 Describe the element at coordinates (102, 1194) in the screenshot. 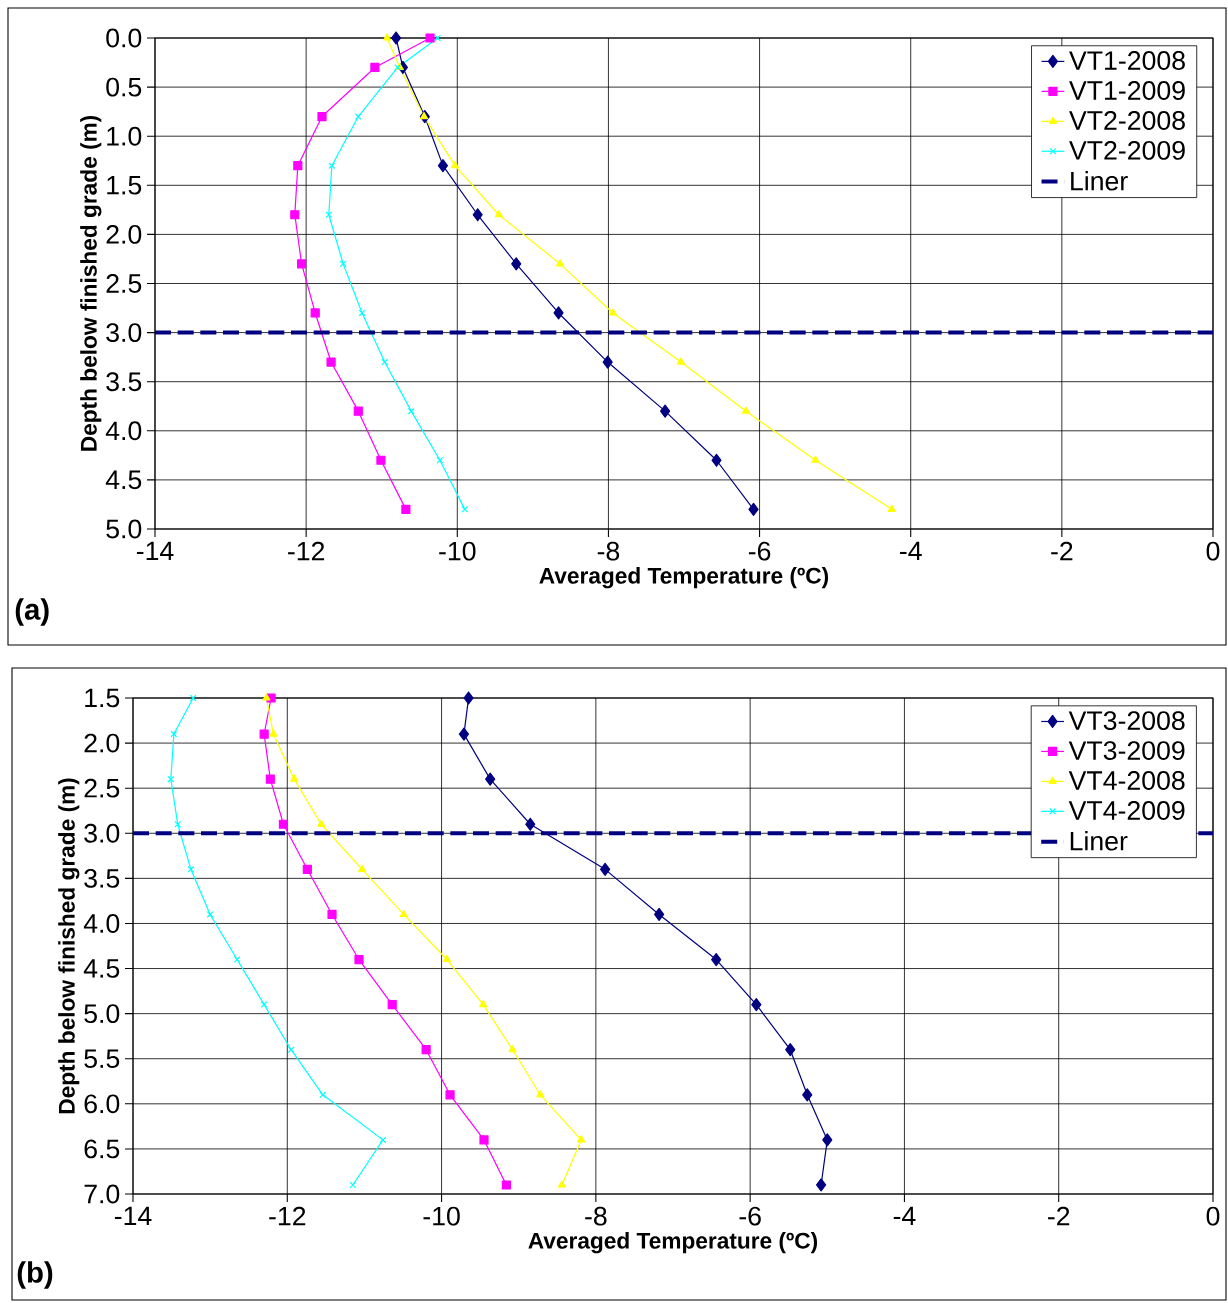

I see `y-tick-label: 7.0` at that location.